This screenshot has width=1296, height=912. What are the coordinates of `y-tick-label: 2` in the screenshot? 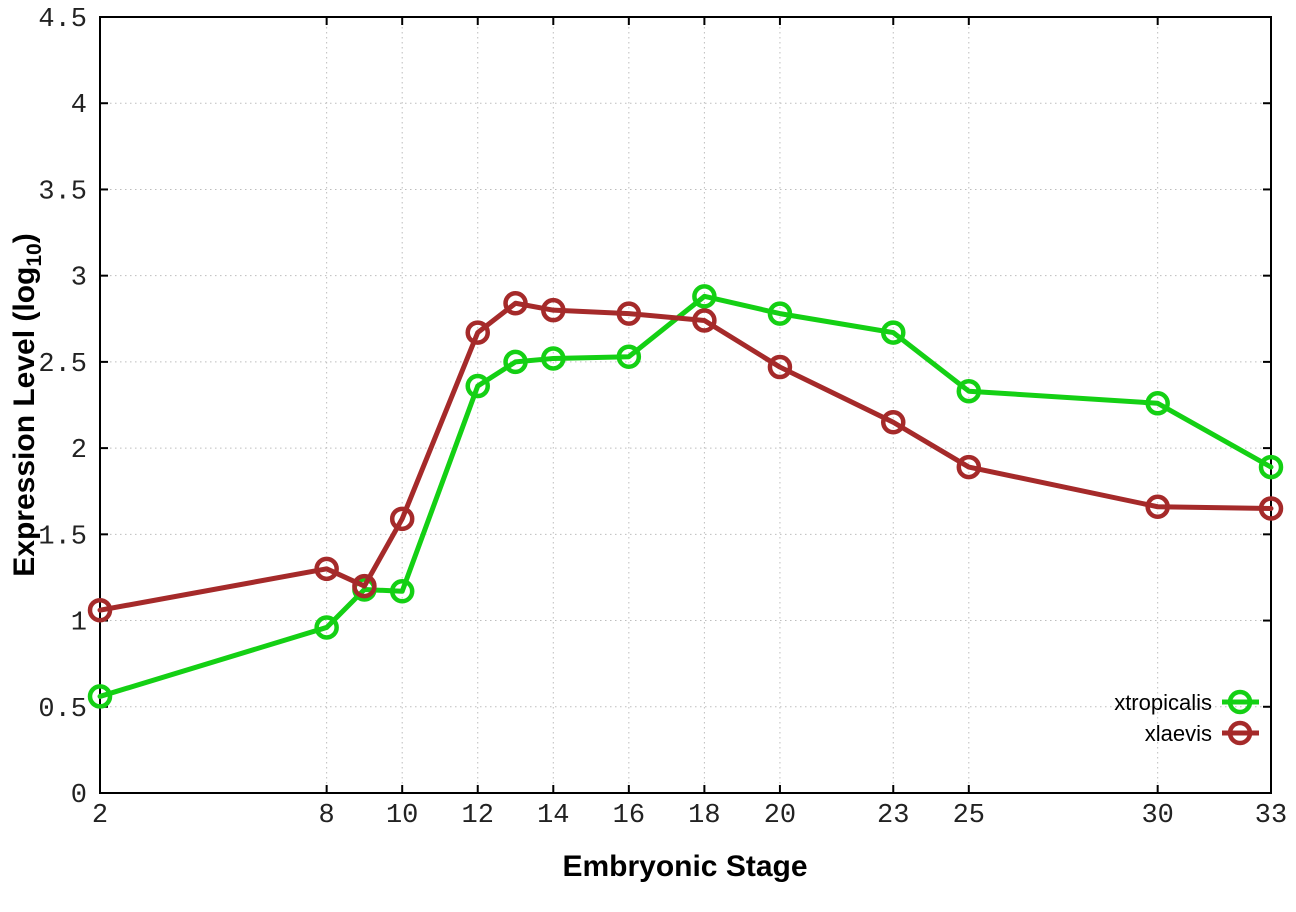 It's located at (79, 451).